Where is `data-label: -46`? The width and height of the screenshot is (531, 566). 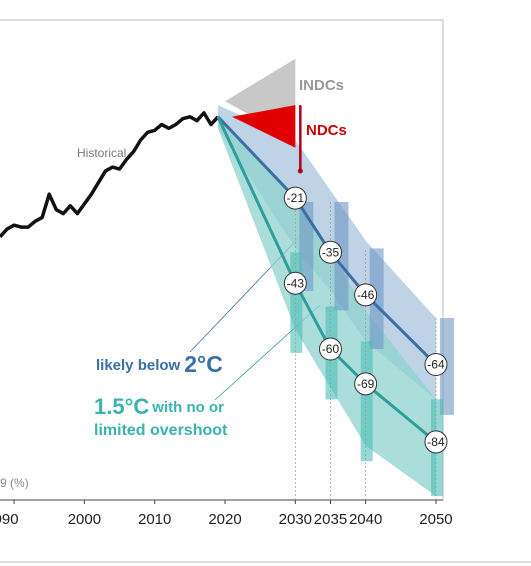 data-label: -46 is located at coordinates (366, 295).